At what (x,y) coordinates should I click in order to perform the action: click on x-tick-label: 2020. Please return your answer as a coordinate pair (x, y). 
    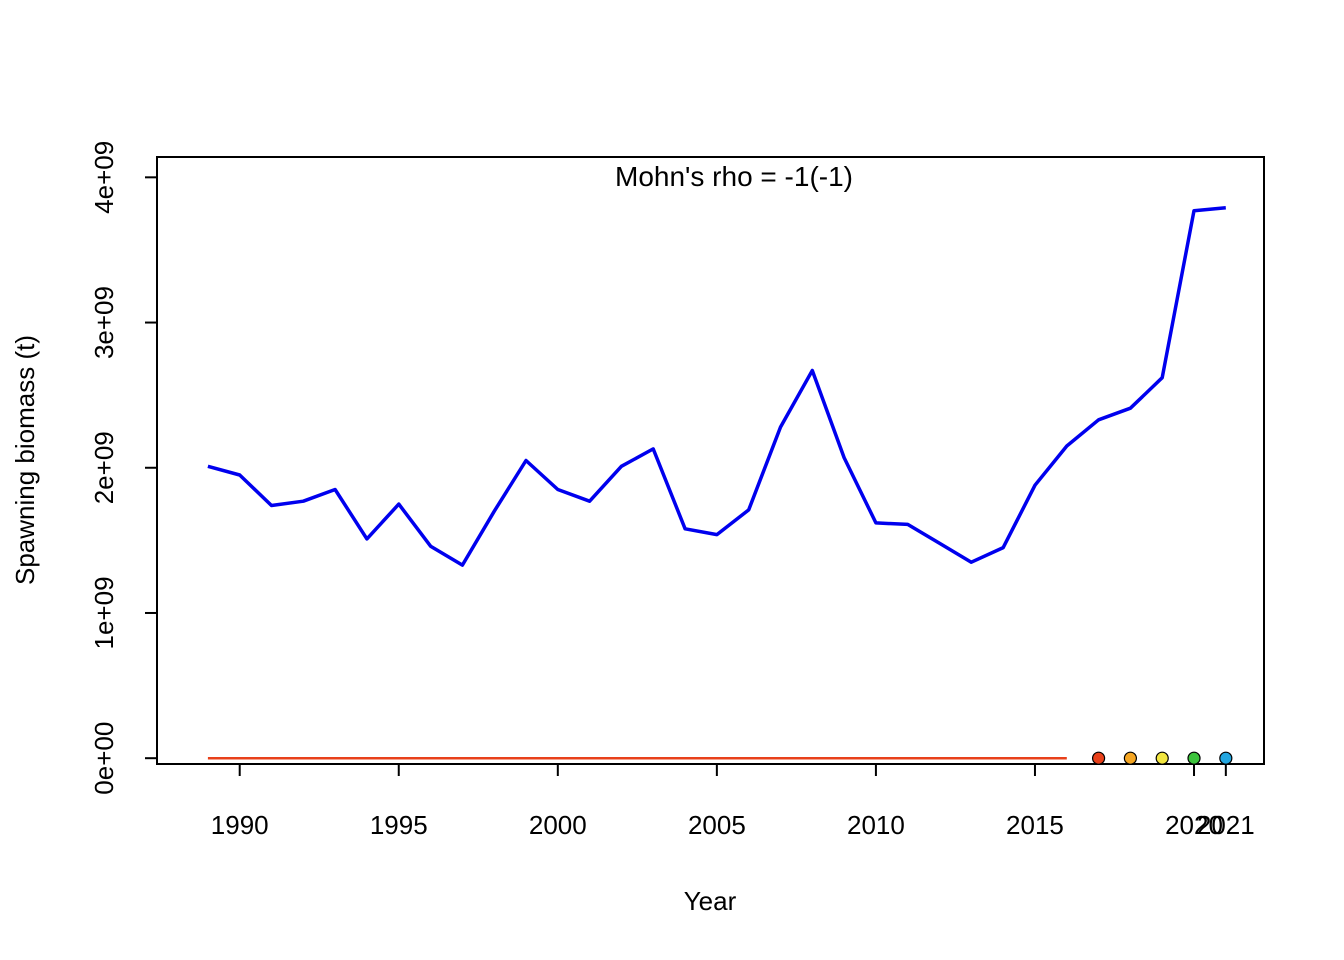
    Looking at the image, I should click on (1194, 825).